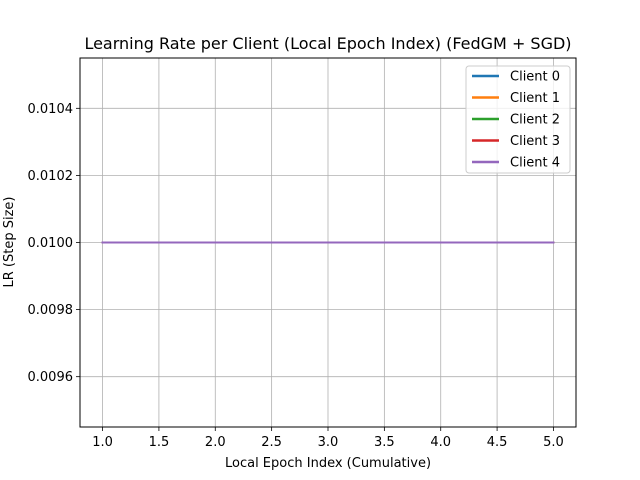 Image resolution: width=640 pixels, height=480 pixels. Describe the element at coordinates (51, 377) in the screenshot. I see `y-tick-label: 0.0096` at that location.